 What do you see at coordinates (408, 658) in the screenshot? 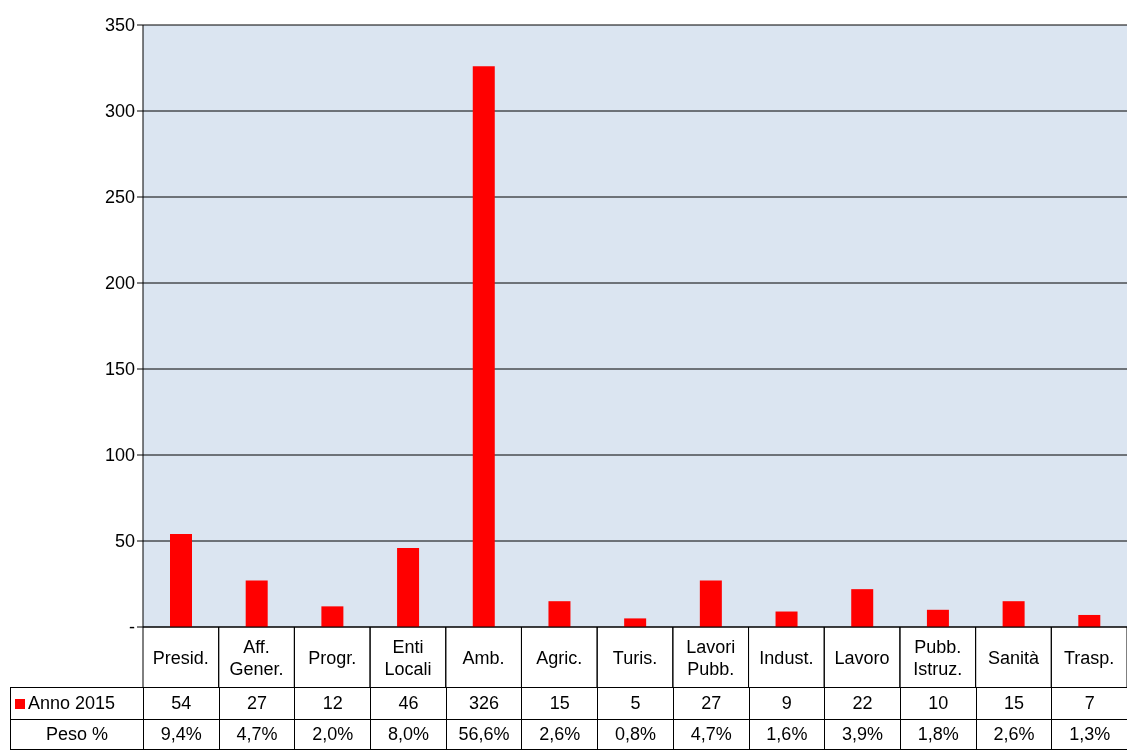
I see `x-tick-label: Enti Locali` at bounding box center [408, 658].